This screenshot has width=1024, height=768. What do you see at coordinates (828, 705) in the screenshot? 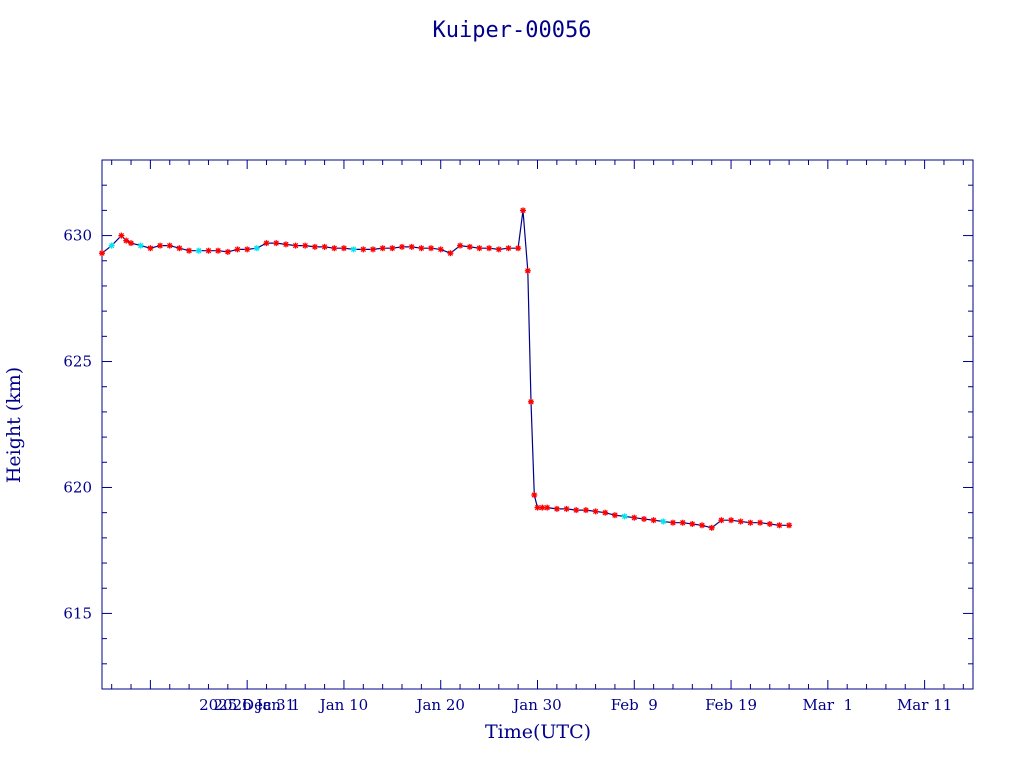
I see `x-tick-label: Mar 1` at bounding box center [828, 705].